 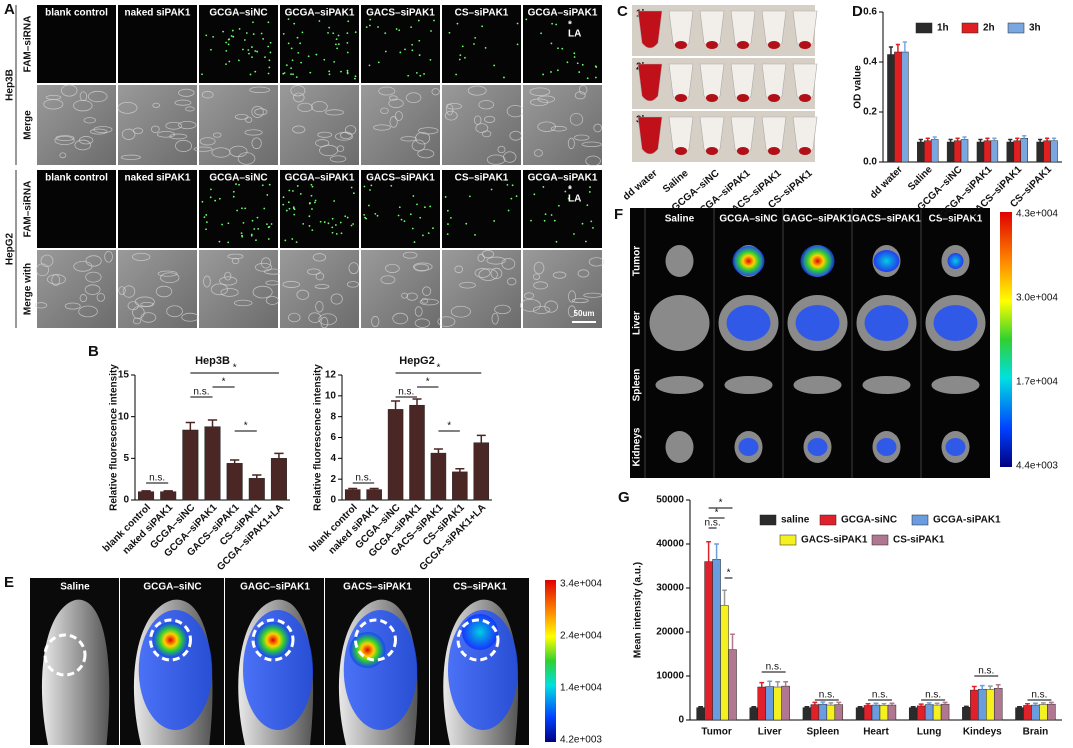 I want to click on panel-label: A, so click(x=9, y=9).